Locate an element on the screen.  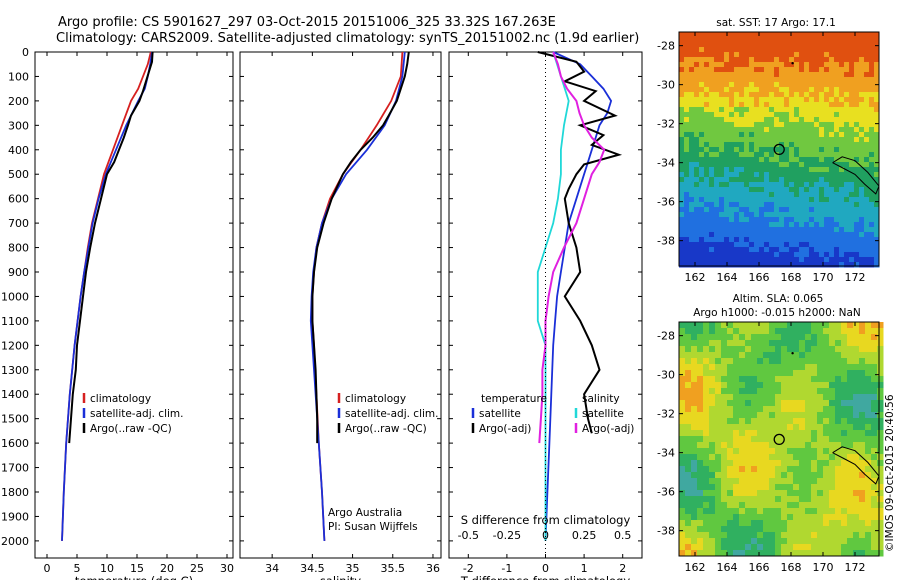
x-tick-label: 10 is located at coordinates (107, 568).